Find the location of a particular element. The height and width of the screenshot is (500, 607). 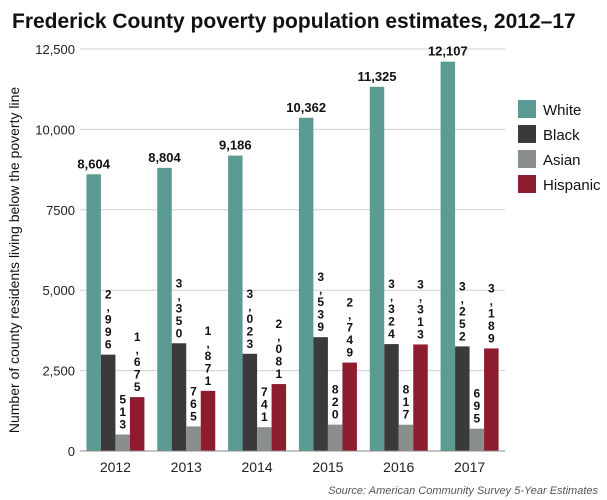

data-label: 11,325 is located at coordinates (376, 76).